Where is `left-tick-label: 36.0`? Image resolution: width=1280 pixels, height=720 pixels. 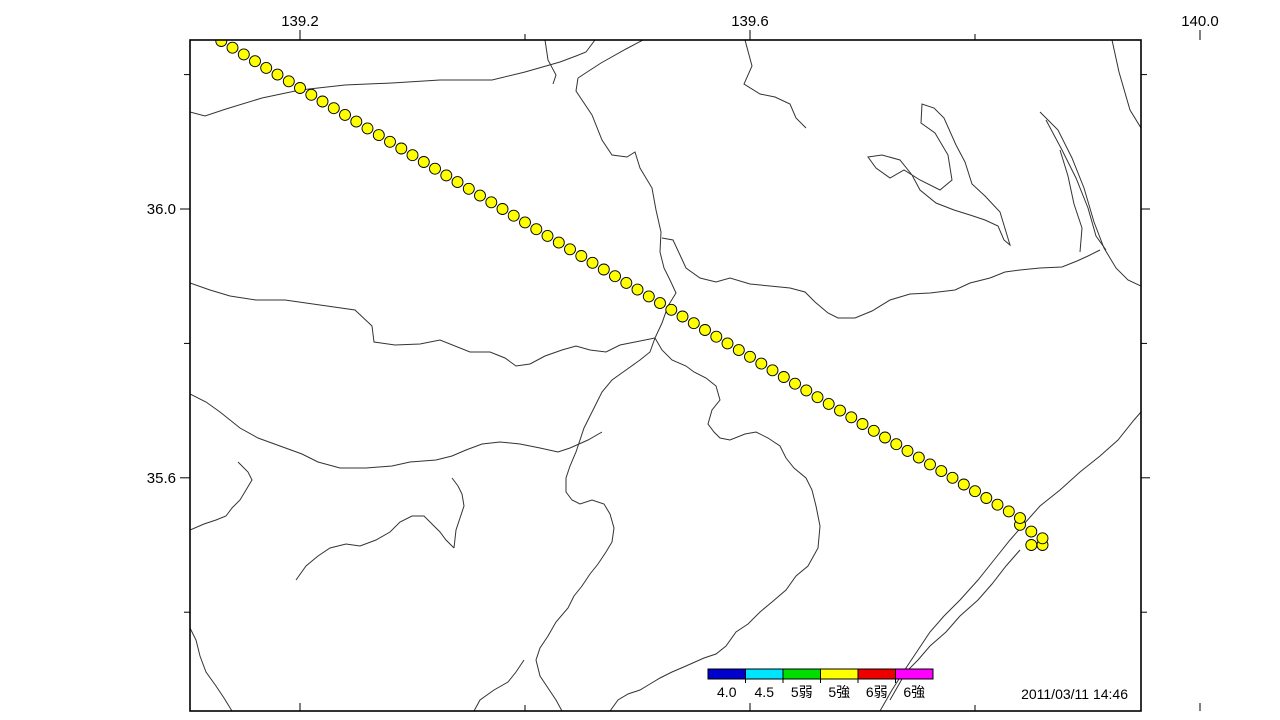 left-tick-label: 36.0 is located at coordinates (161, 209).